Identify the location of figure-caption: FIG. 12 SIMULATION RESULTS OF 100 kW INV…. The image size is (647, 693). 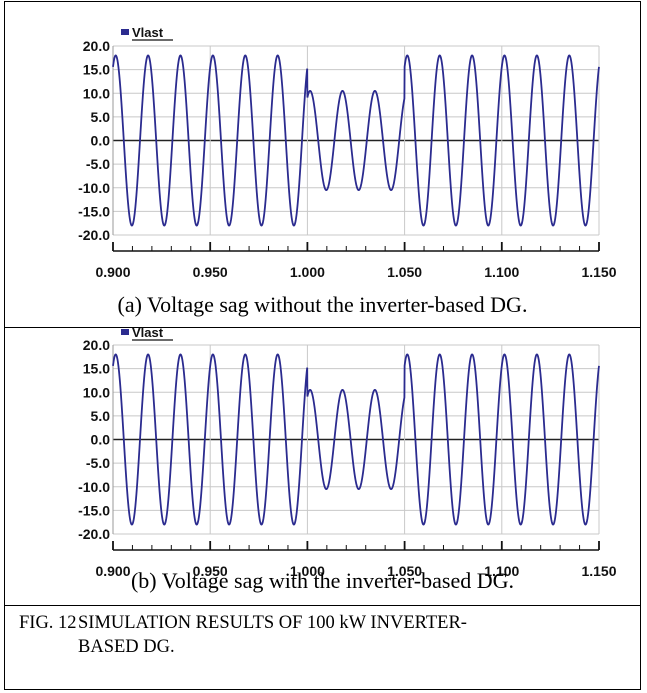
(322, 647).